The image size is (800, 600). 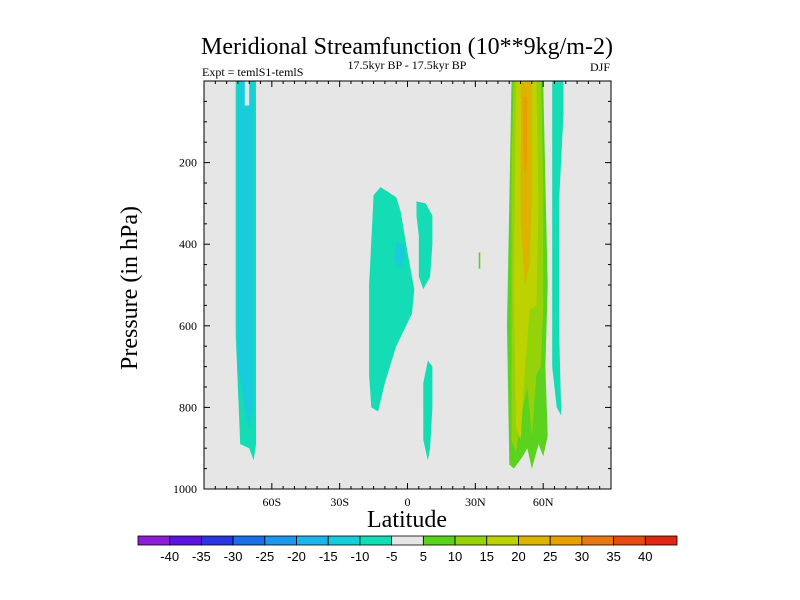 I want to click on colorbar-label: 30, so click(x=582, y=556).